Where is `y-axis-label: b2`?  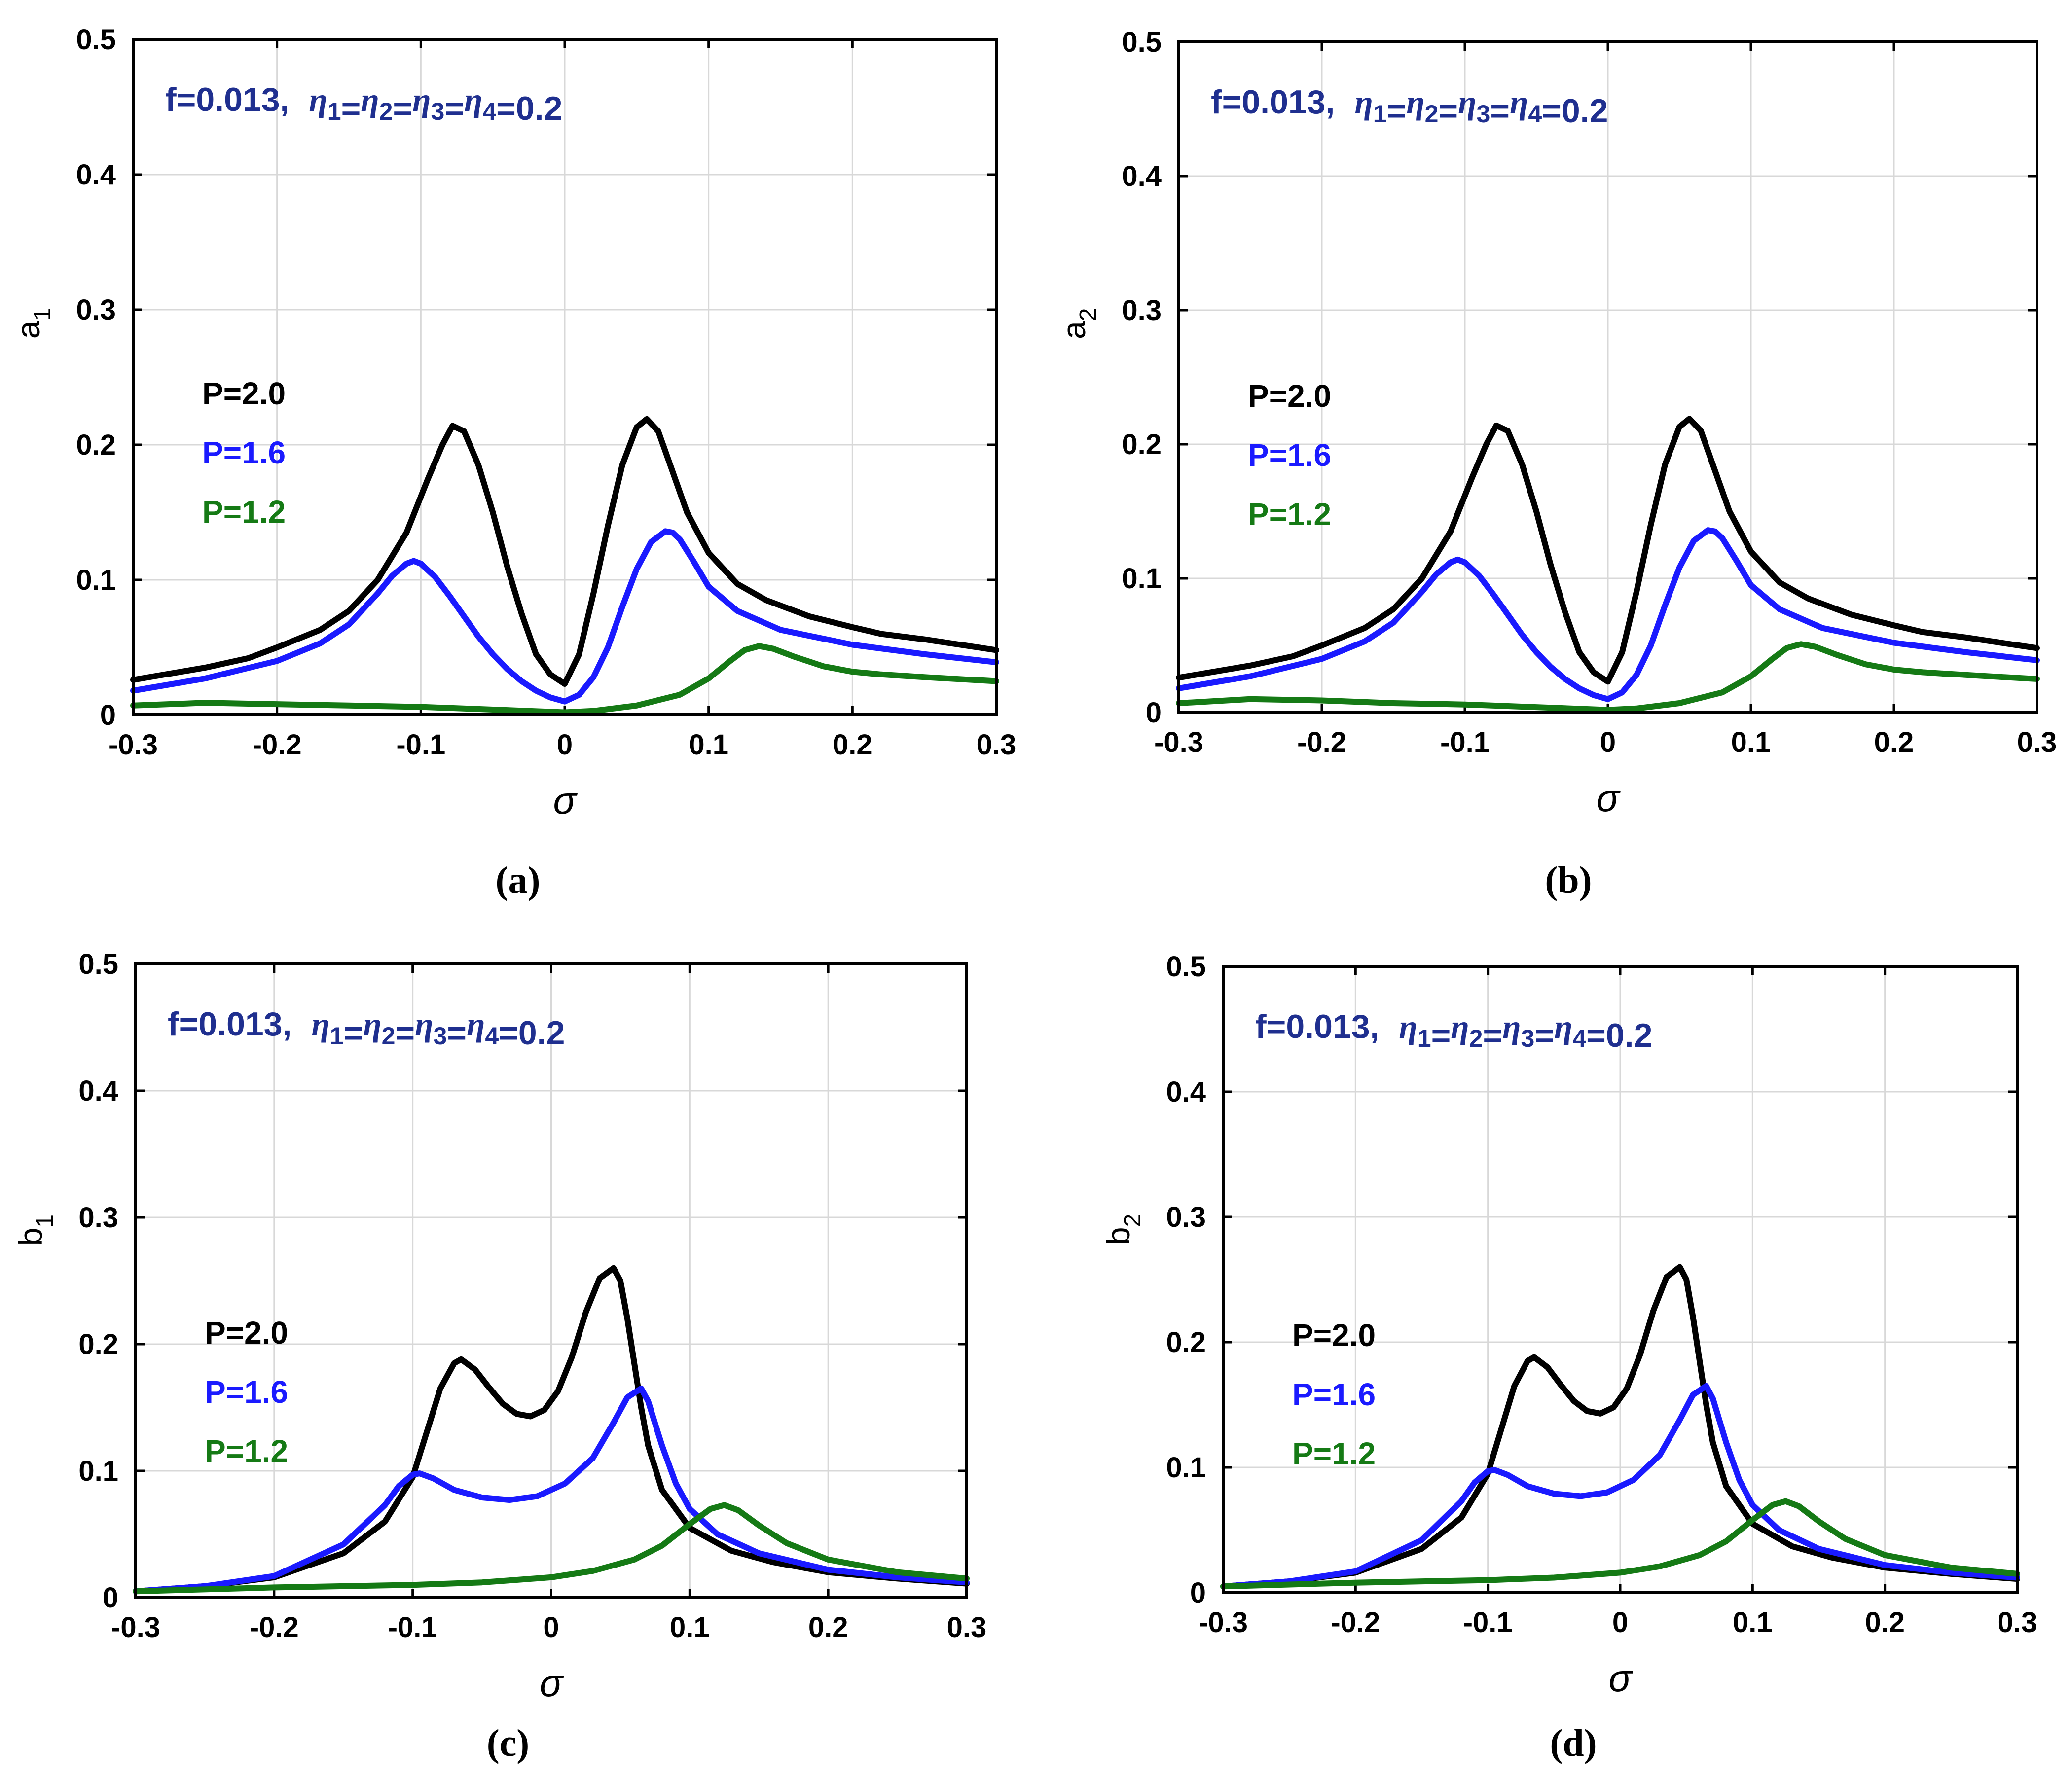
y-axis-label: b2 is located at coordinates (1123, 1230).